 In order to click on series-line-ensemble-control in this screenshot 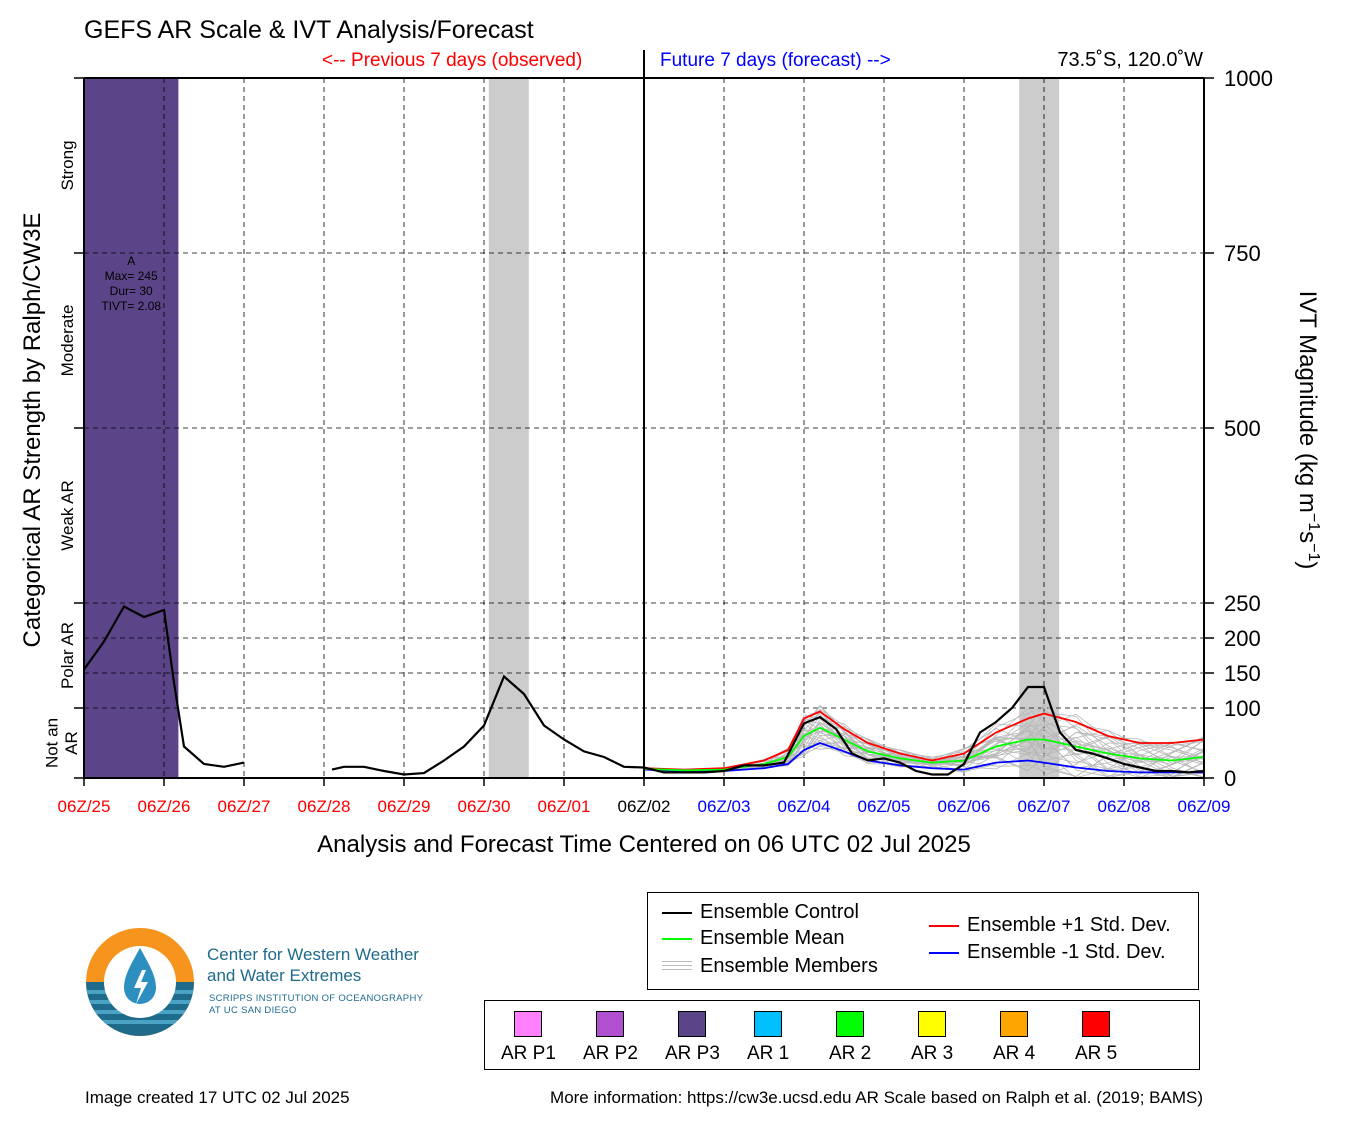, I will do `click(164, 686)`.